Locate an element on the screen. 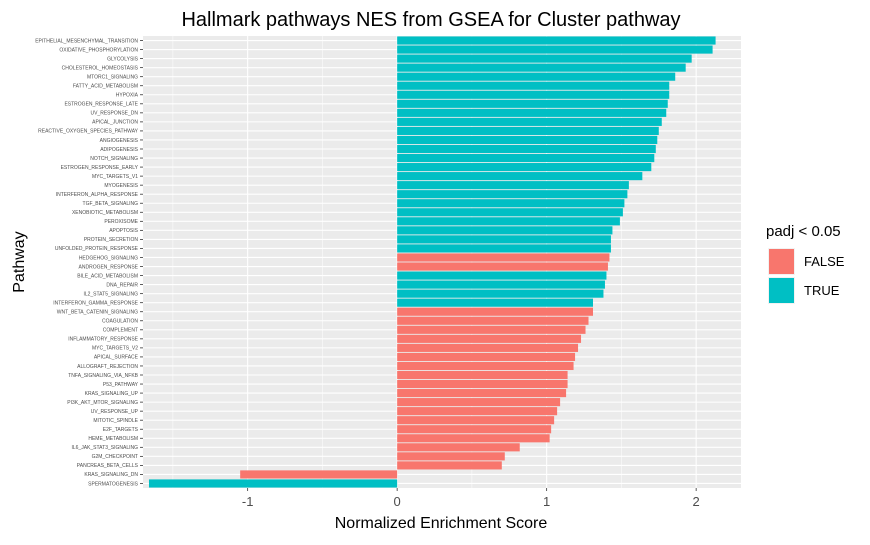  y-tick-label: INFLAMMATORY_RESPONSE is located at coordinates (103, 340).